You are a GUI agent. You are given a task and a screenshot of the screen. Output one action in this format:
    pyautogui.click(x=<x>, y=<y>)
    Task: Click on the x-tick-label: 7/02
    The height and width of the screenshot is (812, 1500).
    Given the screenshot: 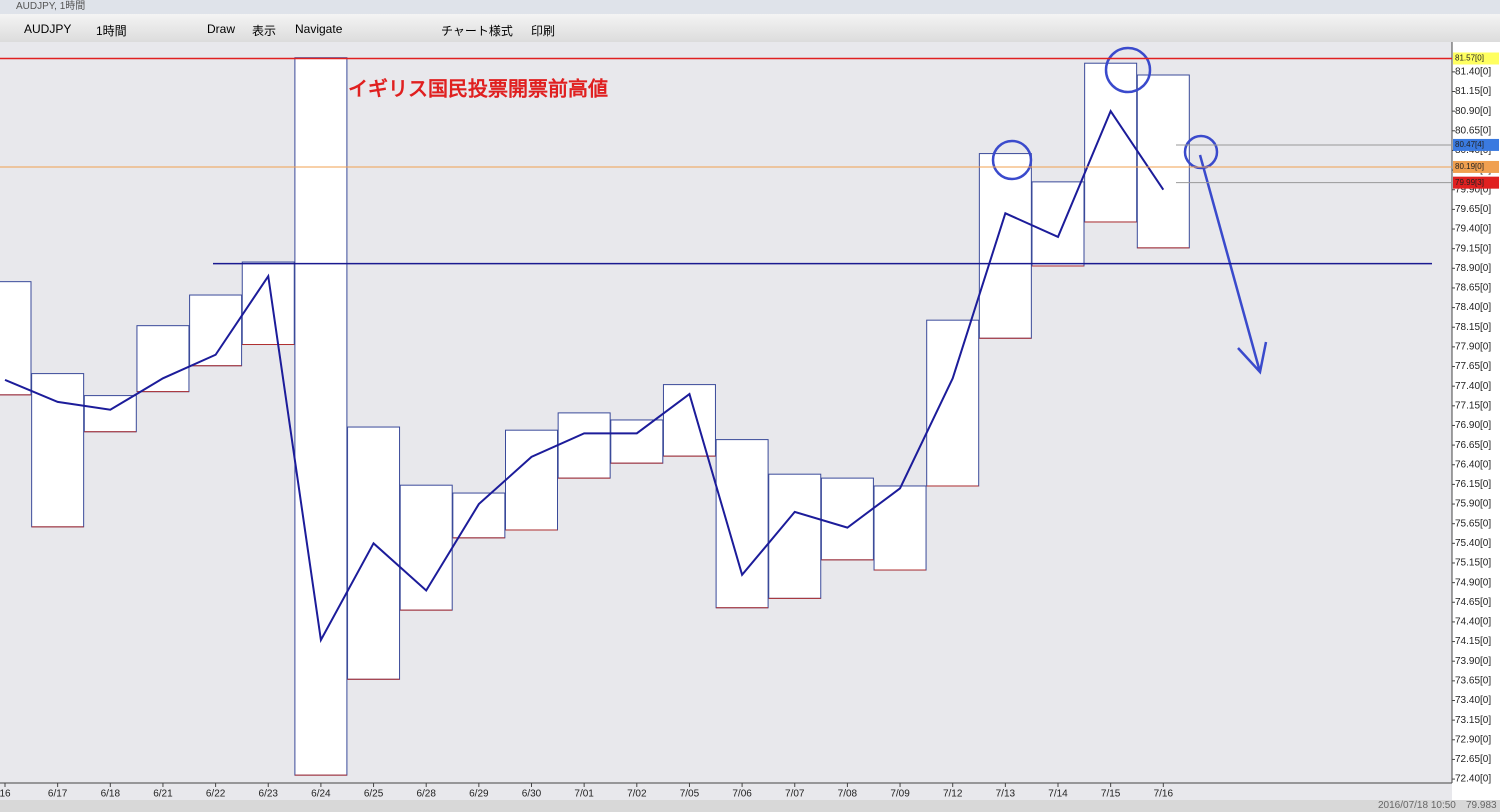 What is the action you would take?
    pyautogui.click(x=637, y=794)
    